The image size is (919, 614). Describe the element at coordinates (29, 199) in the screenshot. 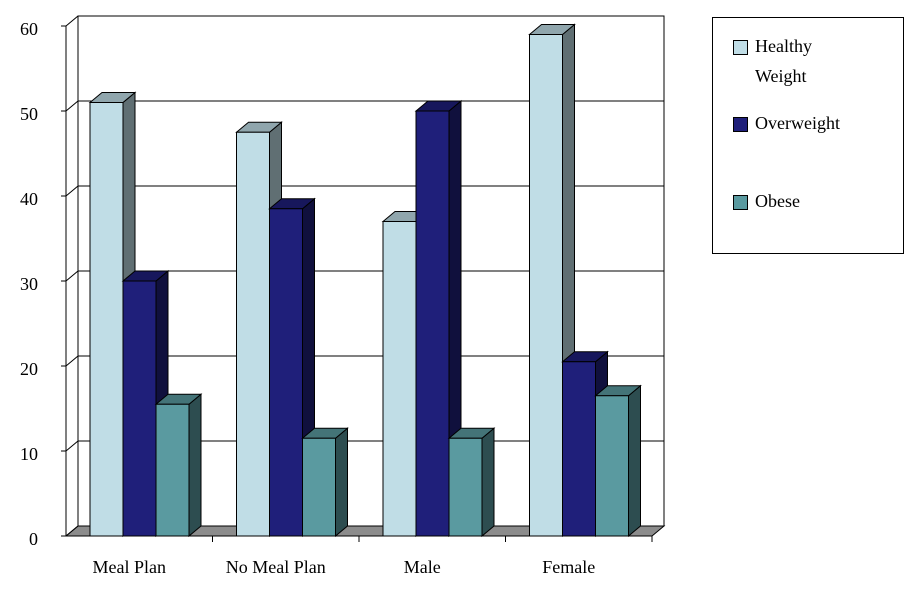

I see `y-tick-label: 40` at that location.